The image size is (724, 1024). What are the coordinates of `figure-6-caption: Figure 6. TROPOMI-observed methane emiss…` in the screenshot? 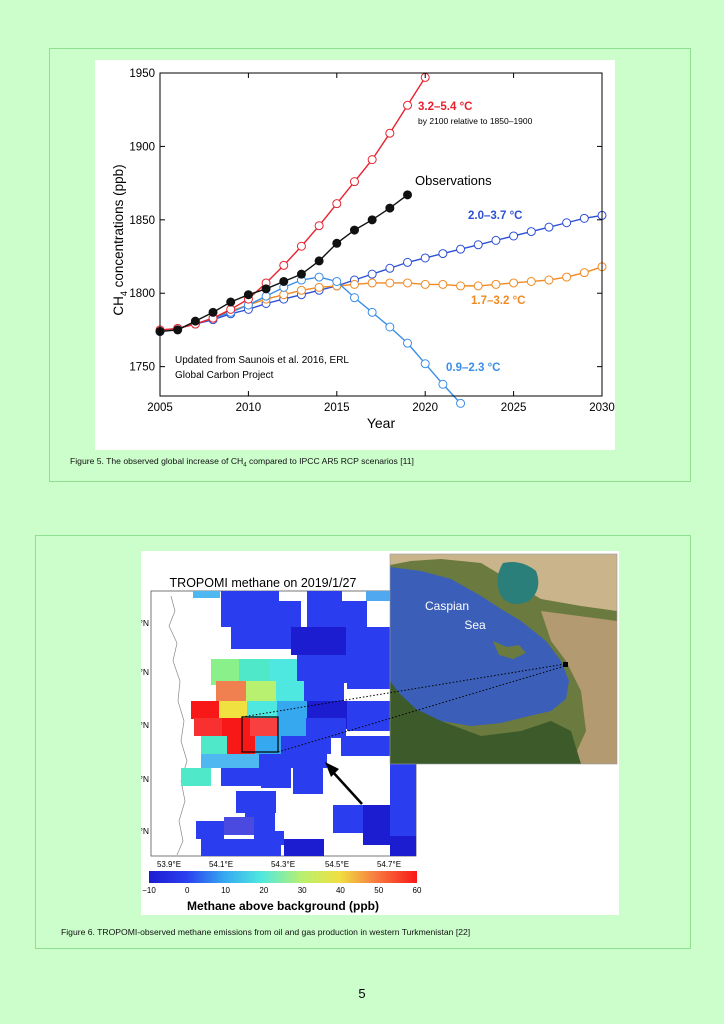 It's located at (266, 932).